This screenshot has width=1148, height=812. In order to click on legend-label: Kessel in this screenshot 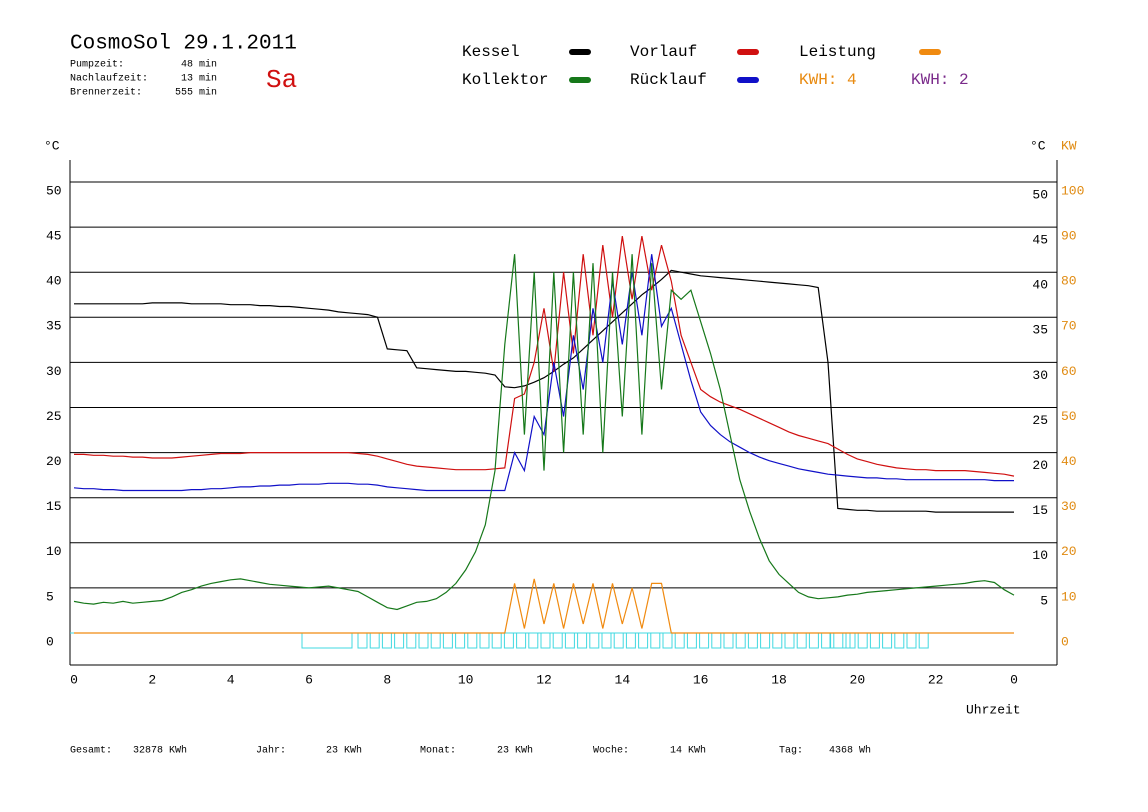, I will do `click(491, 52)`.